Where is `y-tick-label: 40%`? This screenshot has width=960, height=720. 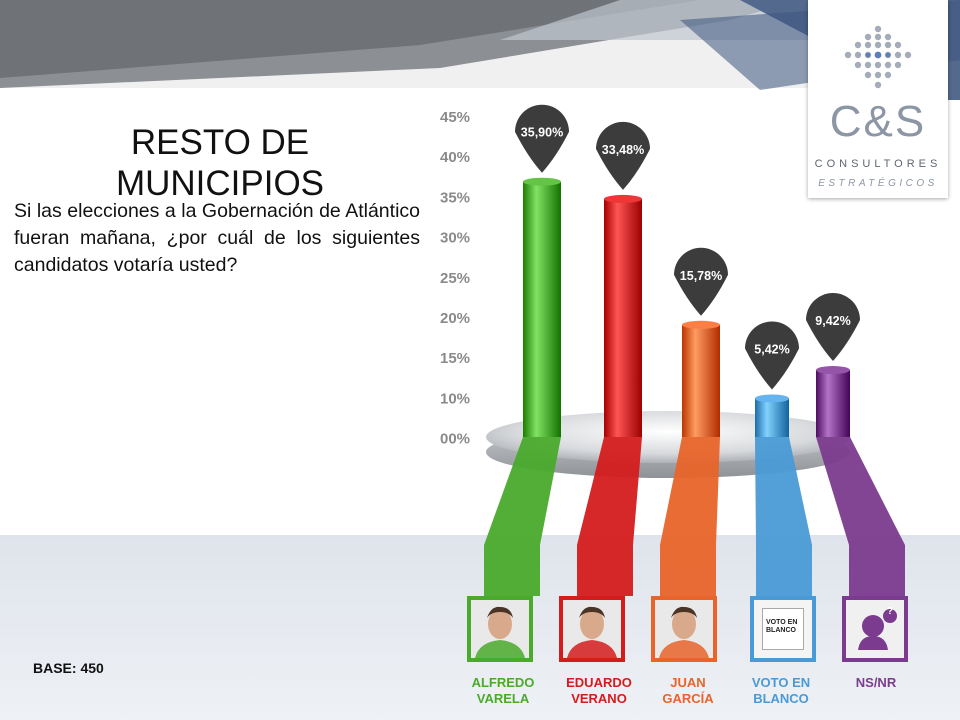
y-tick-label: 40% is located at coordinates (455, 157).